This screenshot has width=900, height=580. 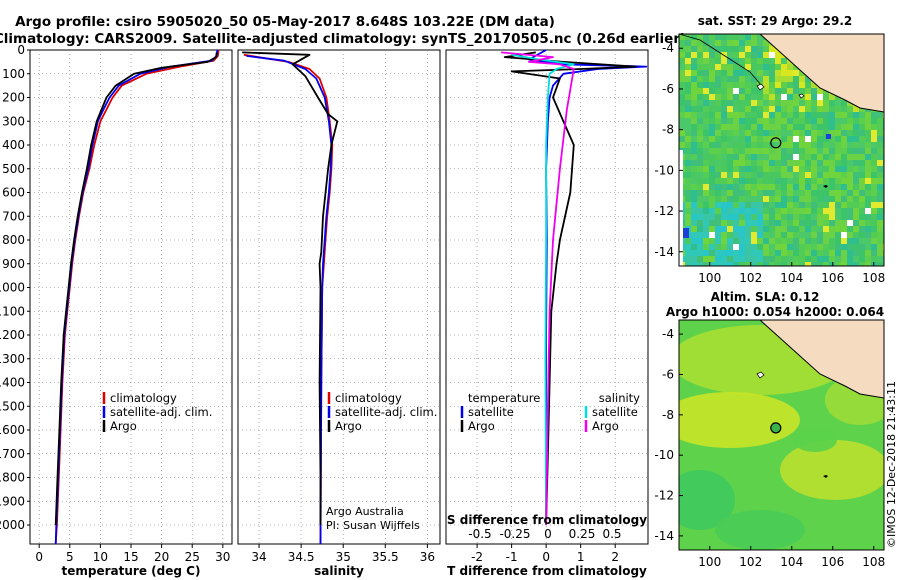 What do you see at coordinates (615, 412) in the screenshot?
I see `legend-label-satellite-s: satellite` at bounding box center [615, 412].